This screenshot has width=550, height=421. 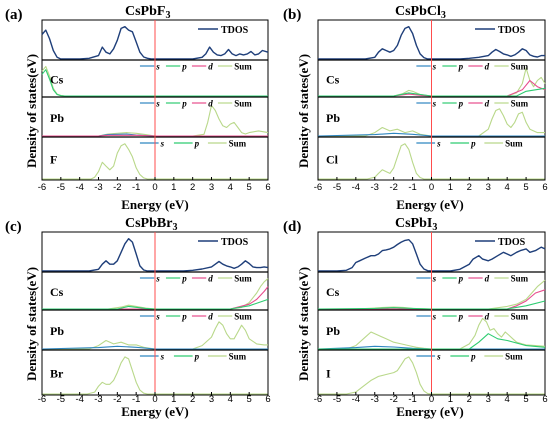 I want to click on panel-b-xlabel: Energy (eV), so click(x=430, y=204).